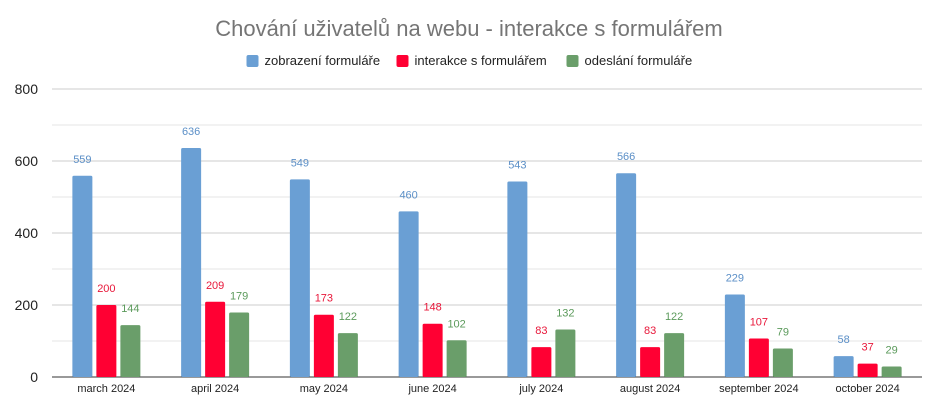  Describe the element at coordinates (759, 389) in the screenshot. I see `x-tick-label: september 2024` at that location.